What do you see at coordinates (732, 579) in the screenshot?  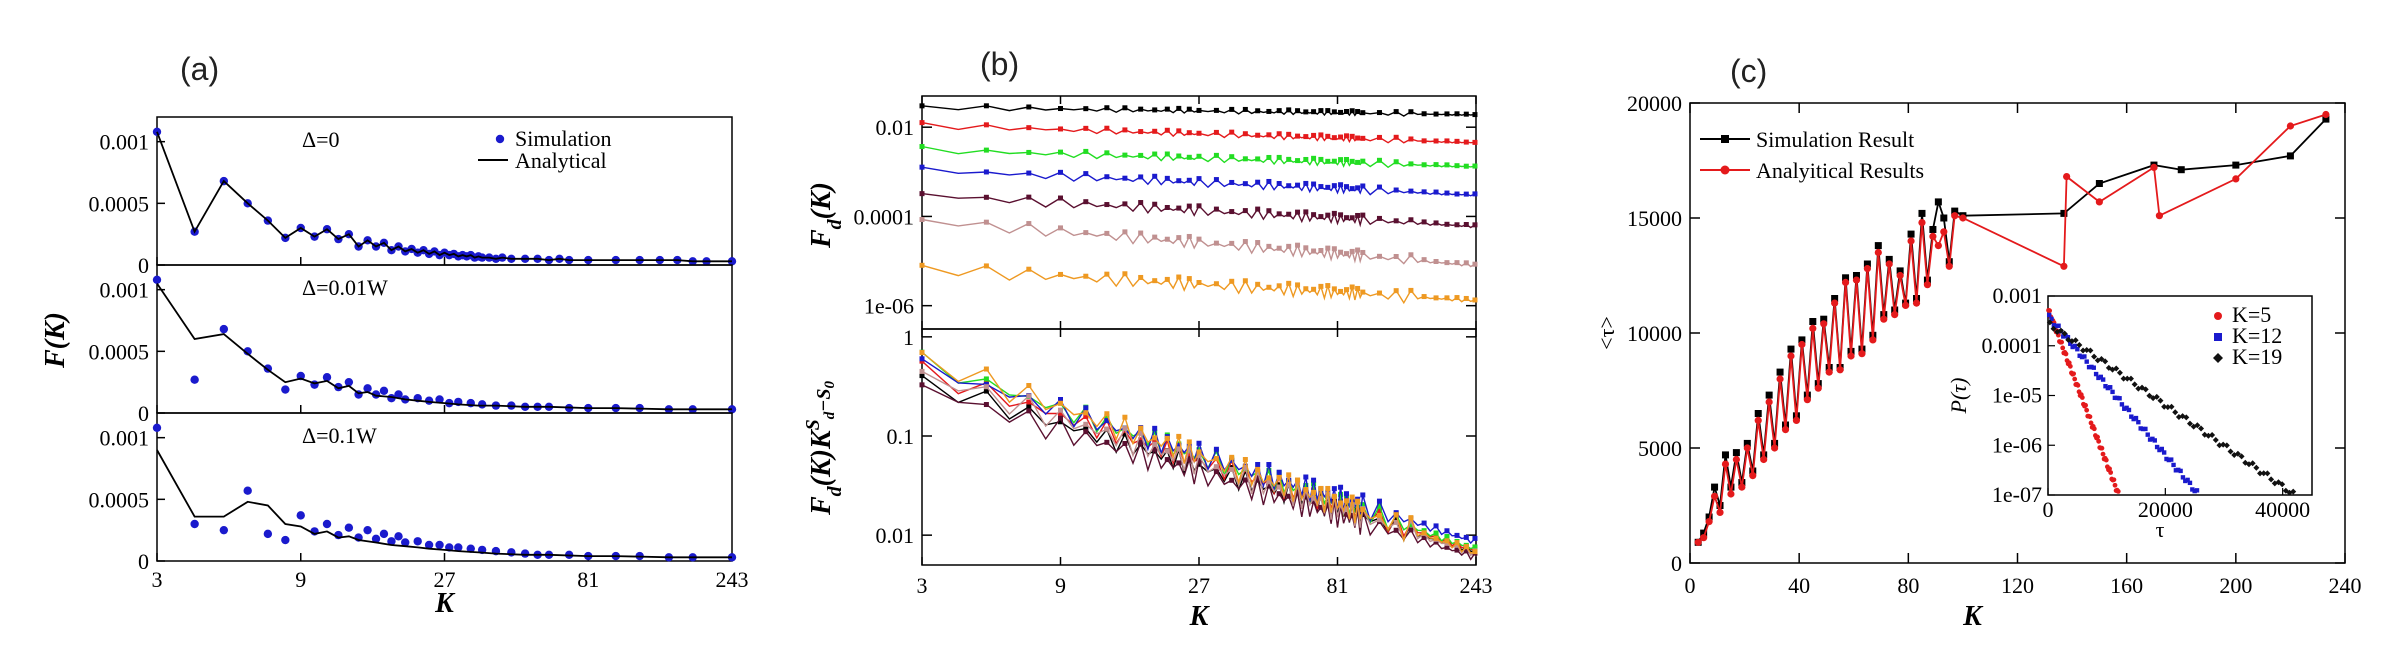 I see `x-tick-label: 243` at bounding box center [732, 579].